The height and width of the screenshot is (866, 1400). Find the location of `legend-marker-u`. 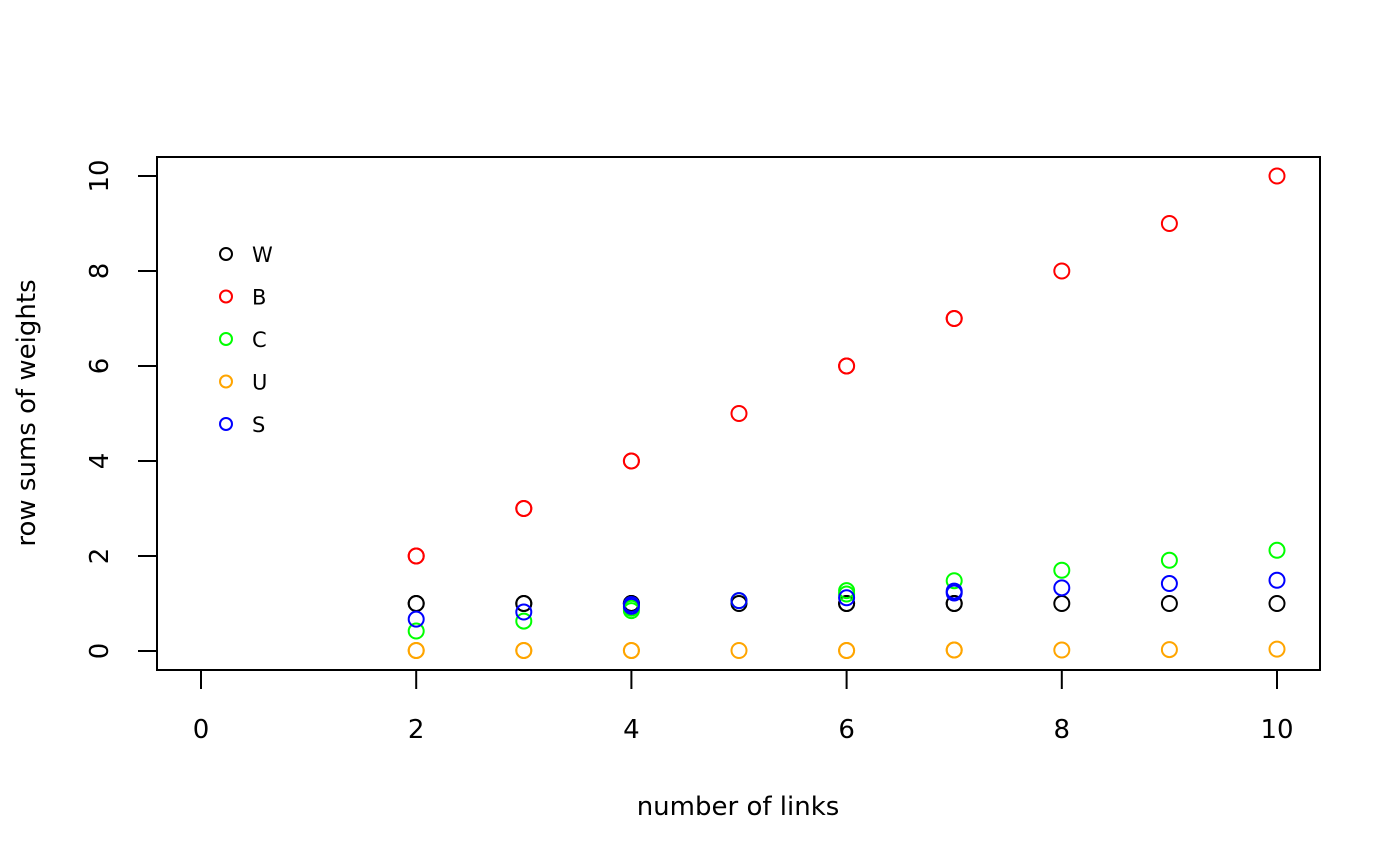

legend-marker-u is located at coordinates (226, 381).